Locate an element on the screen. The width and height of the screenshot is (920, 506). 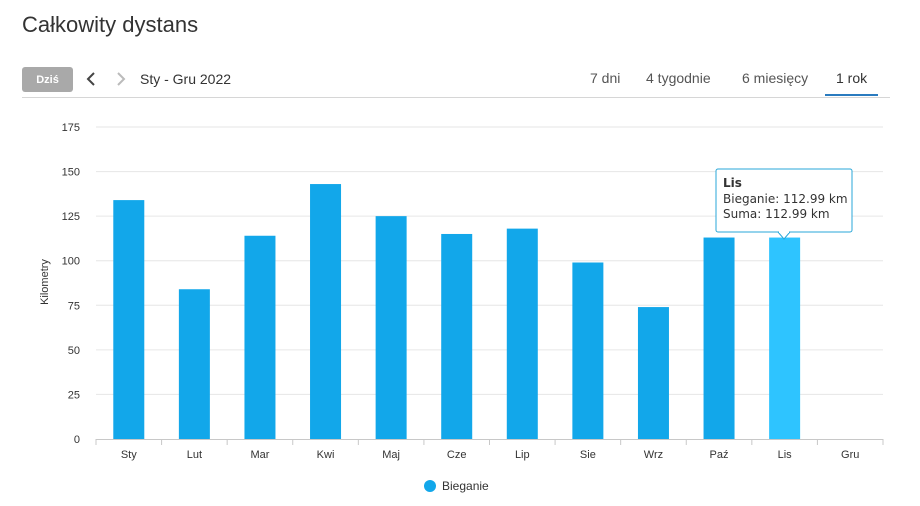
tab-1-year: 1 rok is located at coordinates (852, 78).